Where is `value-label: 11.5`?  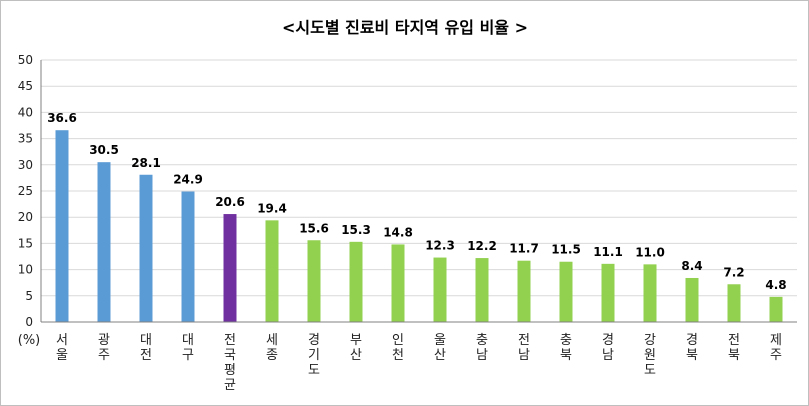 value-label: 11.5 is located at coordinates (566, 250).